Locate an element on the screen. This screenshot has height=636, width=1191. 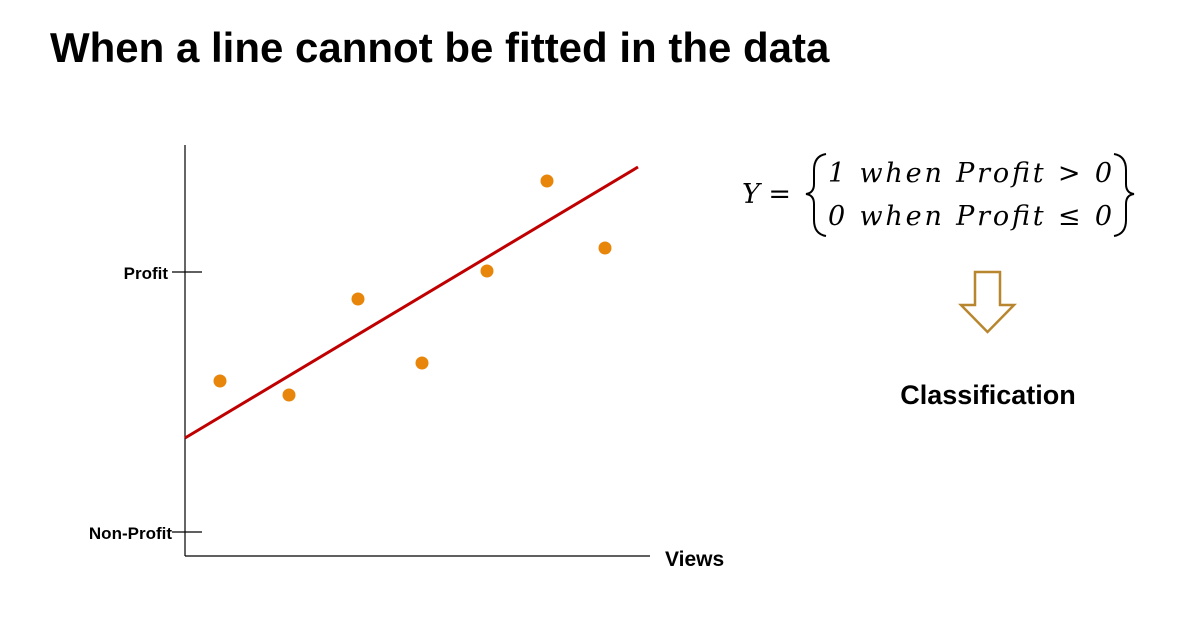
y-label: Profit is located at coordinates (146, 273).